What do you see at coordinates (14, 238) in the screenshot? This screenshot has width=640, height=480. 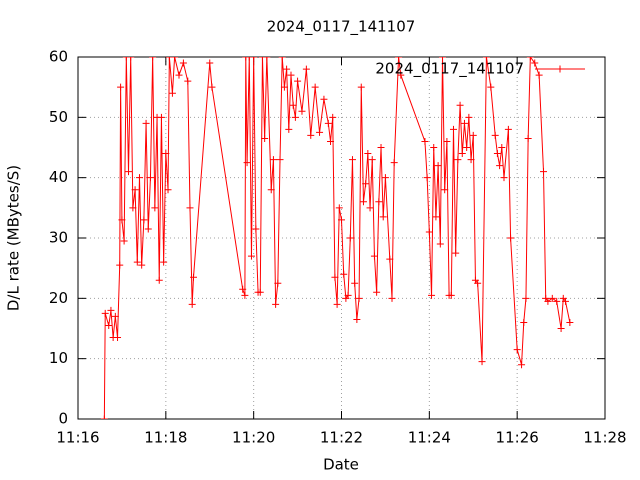 I see `y-axis-label: D/L rate (MBytes/S)` at bounding box center [14, 238].